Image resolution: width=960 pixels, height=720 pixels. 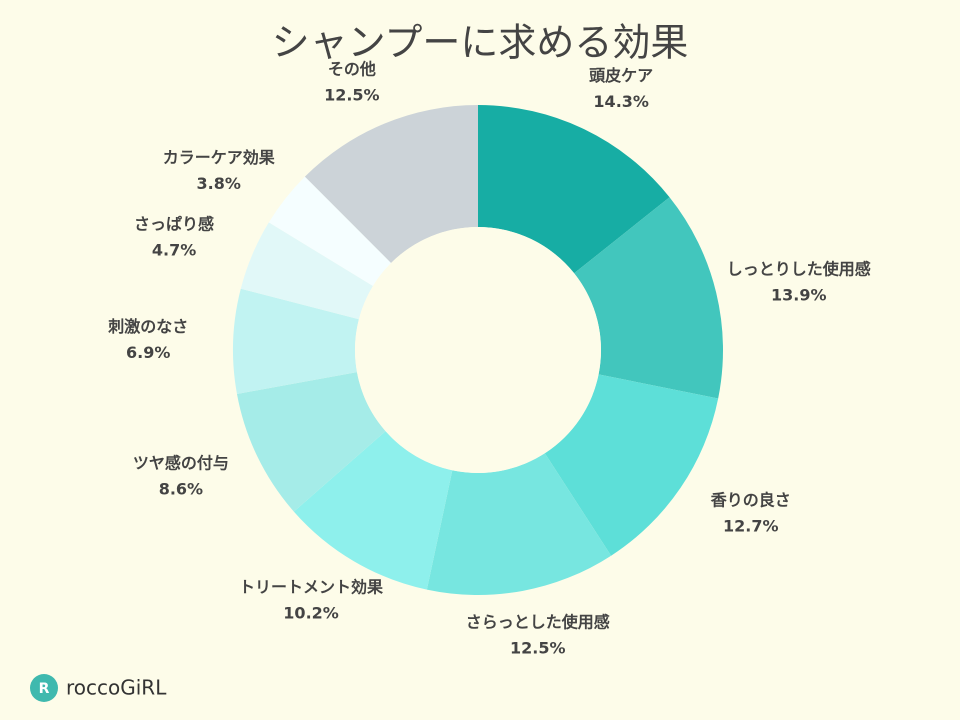 What do you see at coordinates (799, 268) in the screenshot?
I see `slice-label: しっとりした使用感` at bounding box center [799, 268].